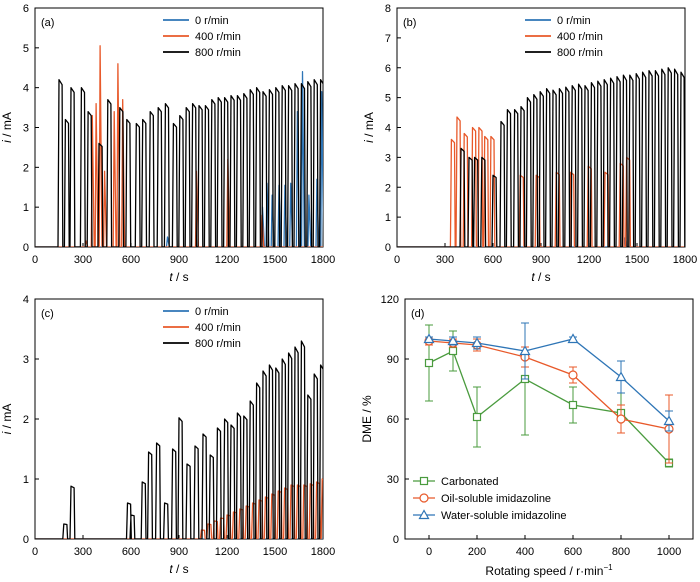 The width and height of the screenshot is (700, 582). I want to click on y-tick-label: 60, so click(393, 420).